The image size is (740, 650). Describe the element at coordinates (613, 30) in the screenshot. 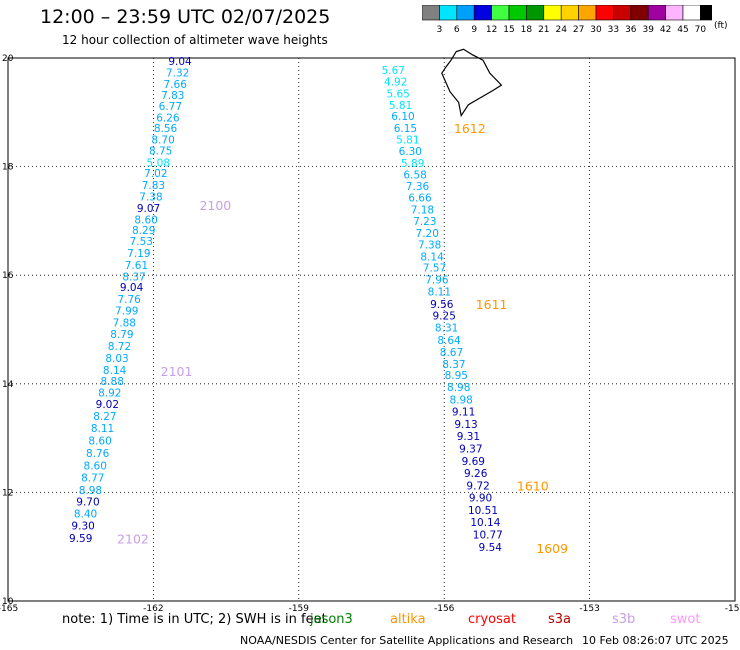

I see `color-scale-tick: 33` at that location.